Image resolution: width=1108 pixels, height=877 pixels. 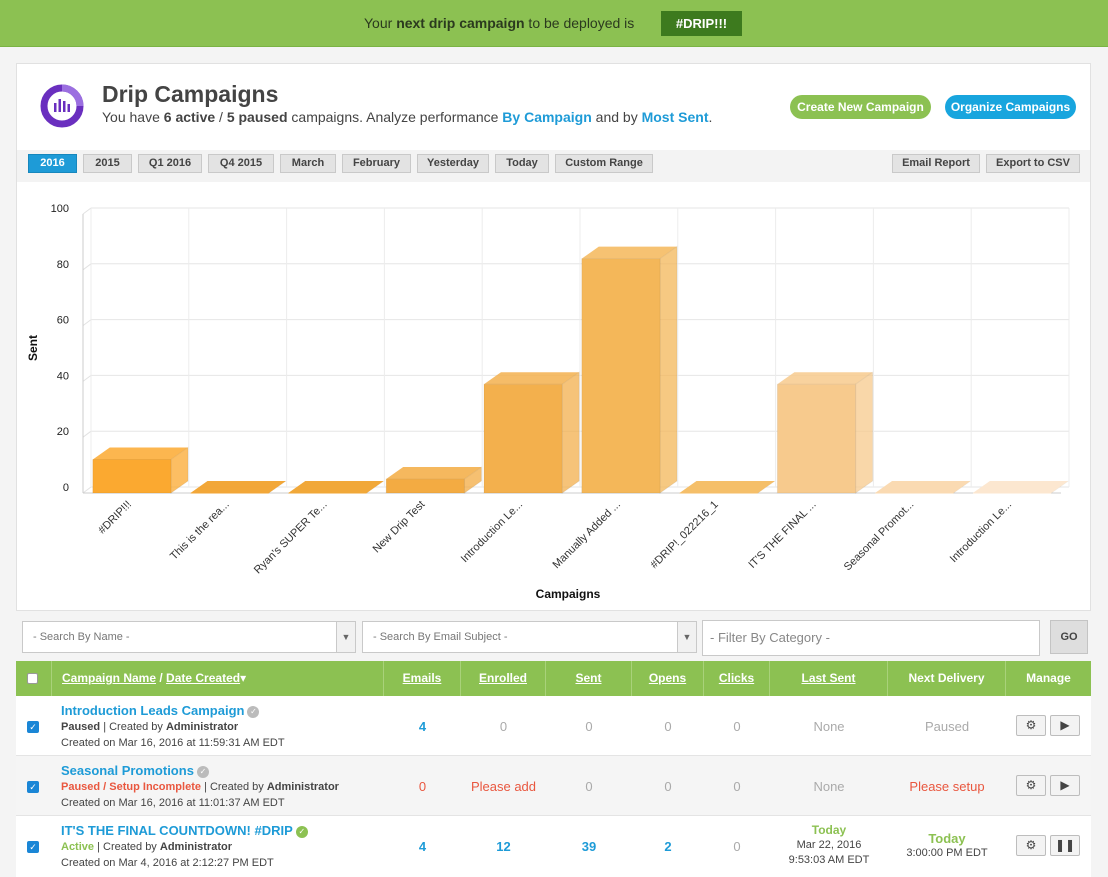 What do you see at coordinates (308, 163) in the screenshot?
I see `range-march: March` at bounding box center [308, 163].